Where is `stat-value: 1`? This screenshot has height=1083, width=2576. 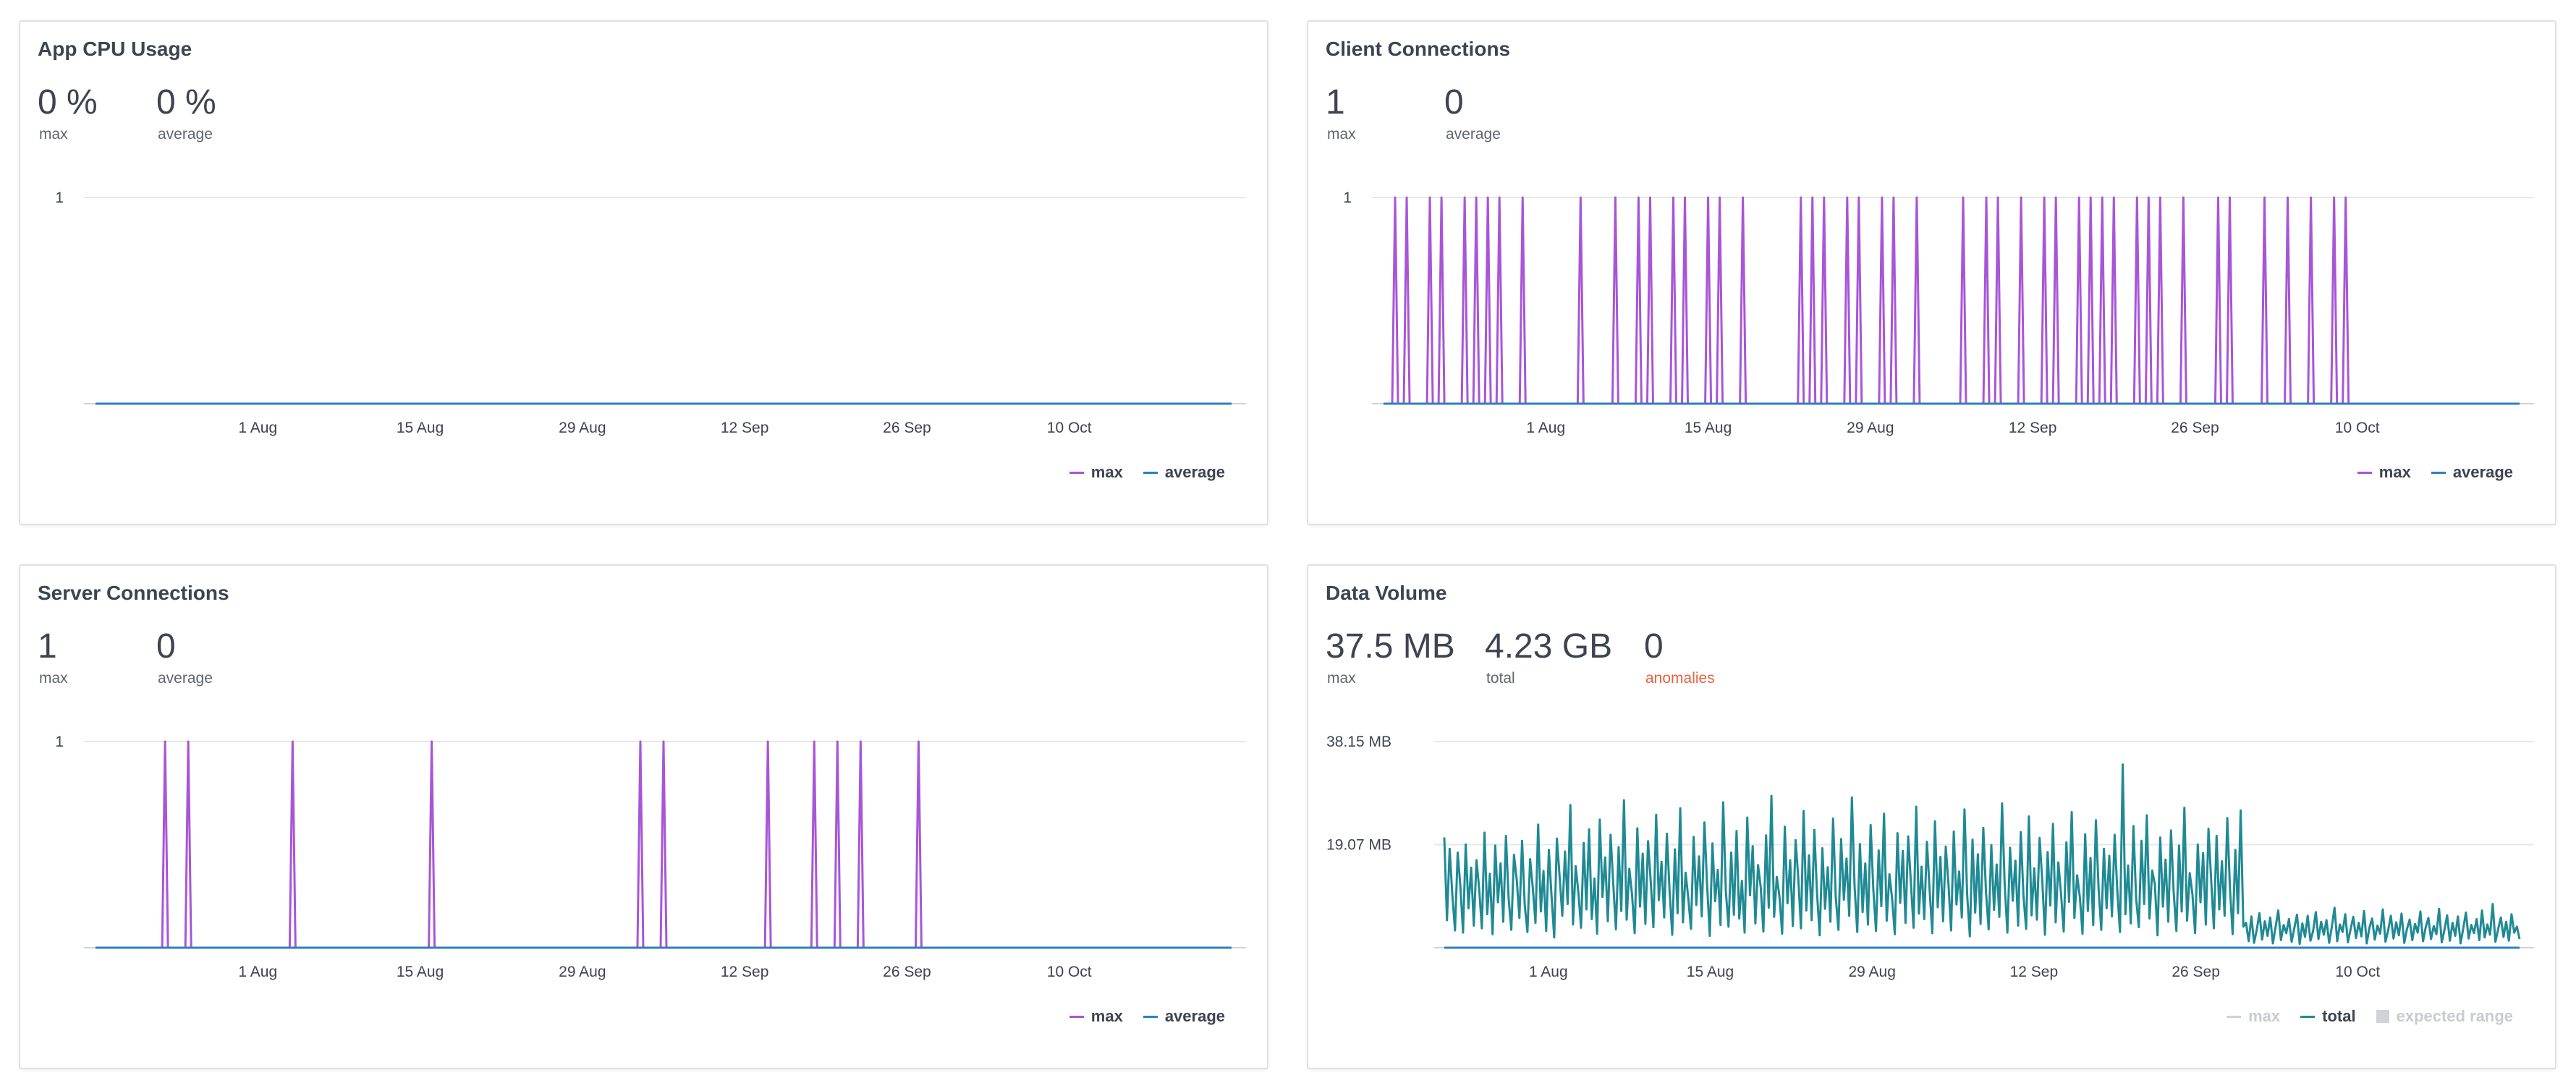 stat-value: 1 is located at coordinates (1335, 102).